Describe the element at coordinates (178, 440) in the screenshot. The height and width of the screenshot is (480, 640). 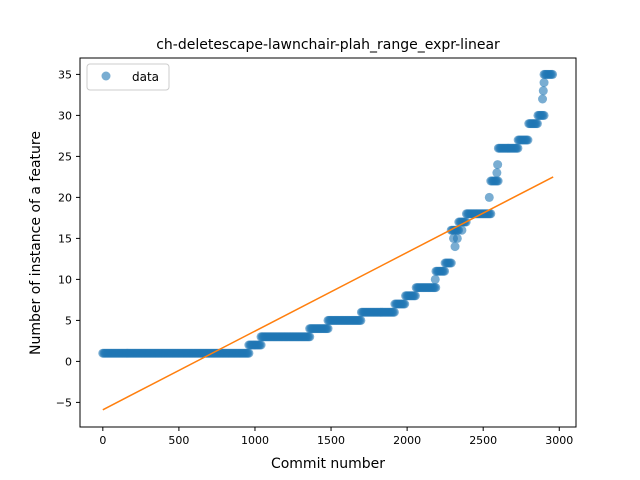
I see `x-tick-label: 500` at that location.